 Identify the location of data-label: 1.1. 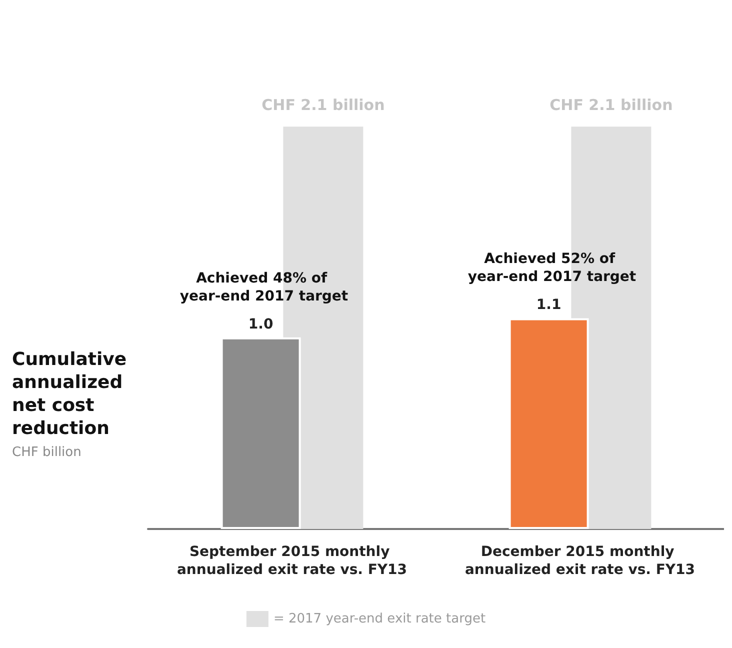
(549, 305).